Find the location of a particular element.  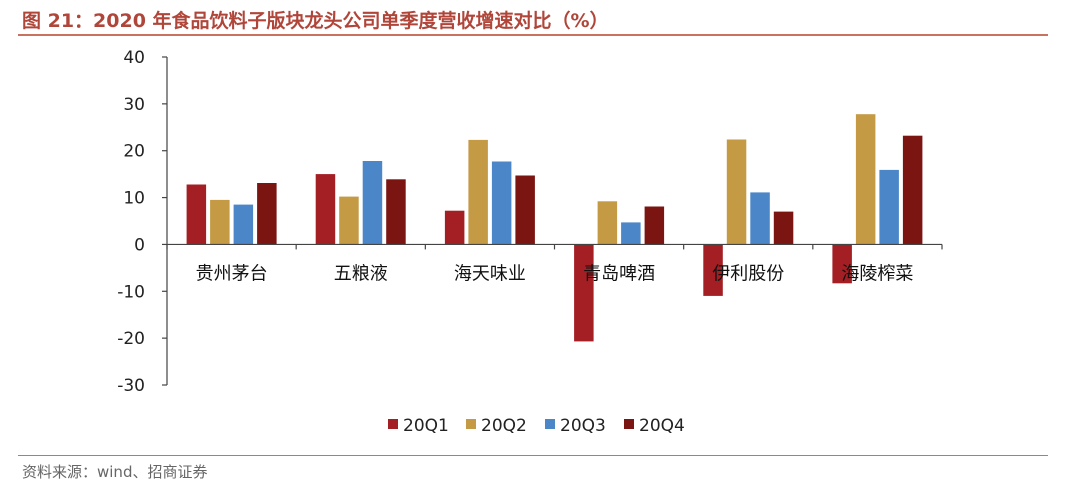

legend: 20Q1 20Q2 20Q3 20Q4 is located at coordinates (536, 426).